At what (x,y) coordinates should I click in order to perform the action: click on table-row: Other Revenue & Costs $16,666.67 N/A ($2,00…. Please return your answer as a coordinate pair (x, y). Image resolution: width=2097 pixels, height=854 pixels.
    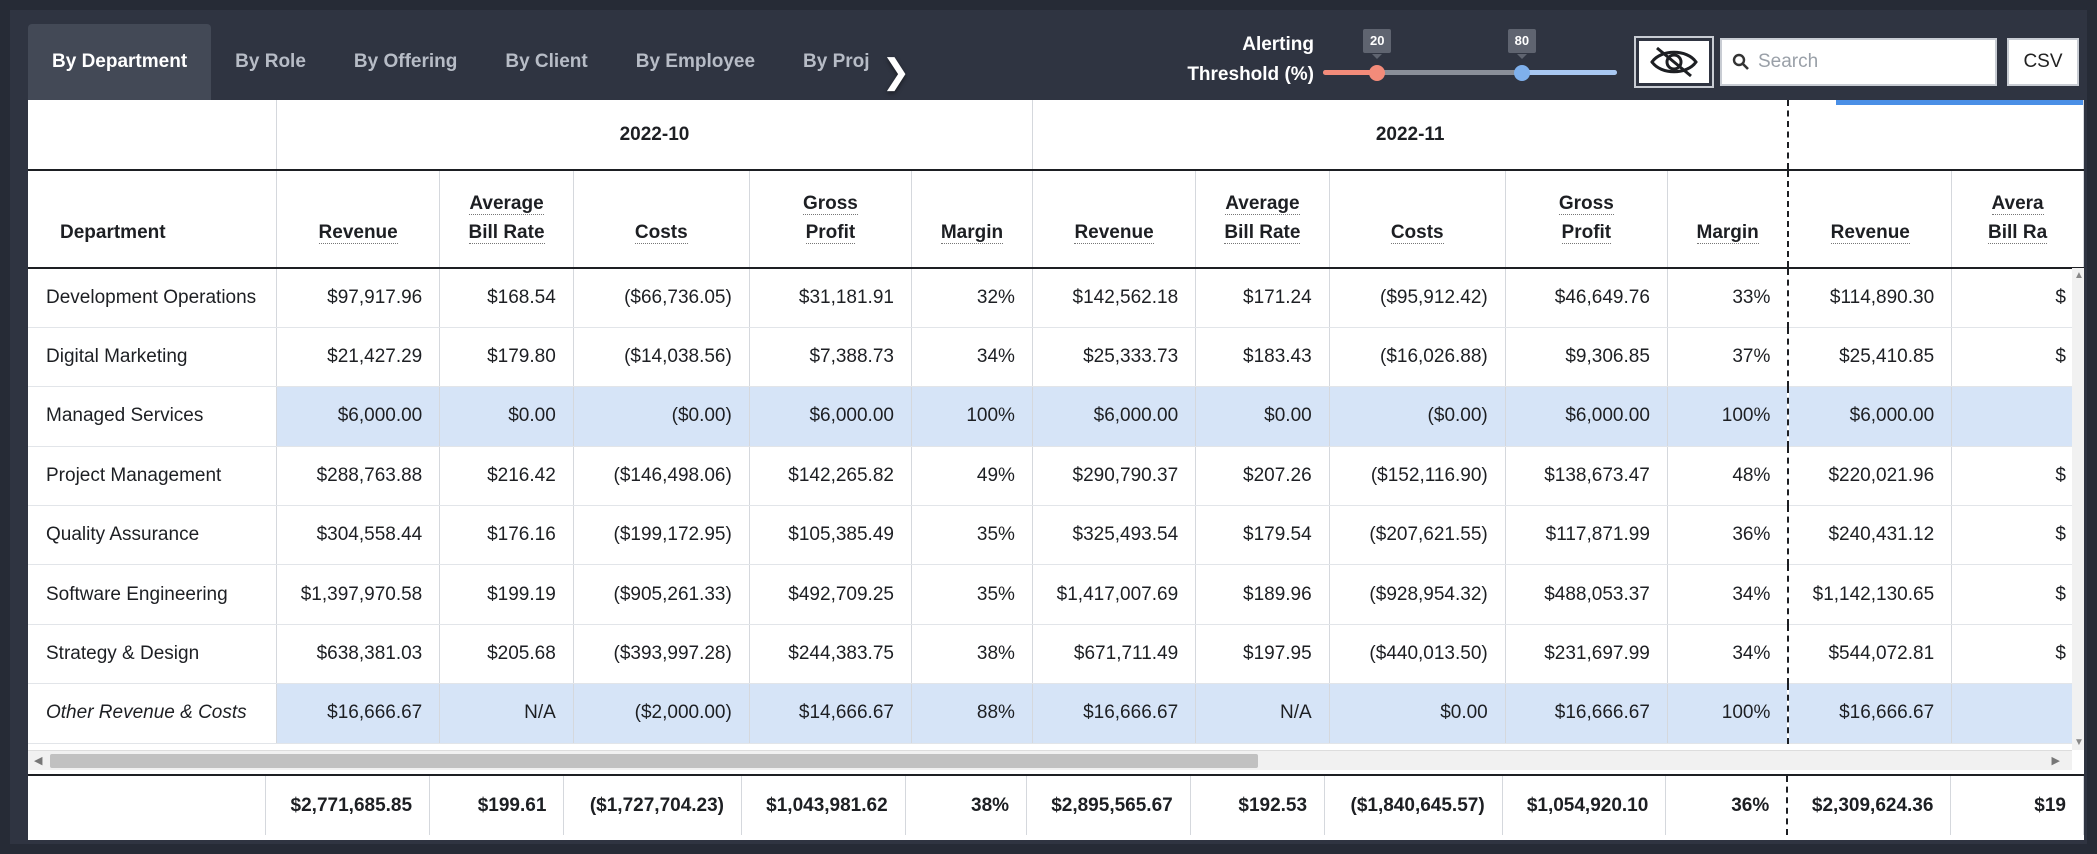
    Looking at the image, I should click on (1056, 713).